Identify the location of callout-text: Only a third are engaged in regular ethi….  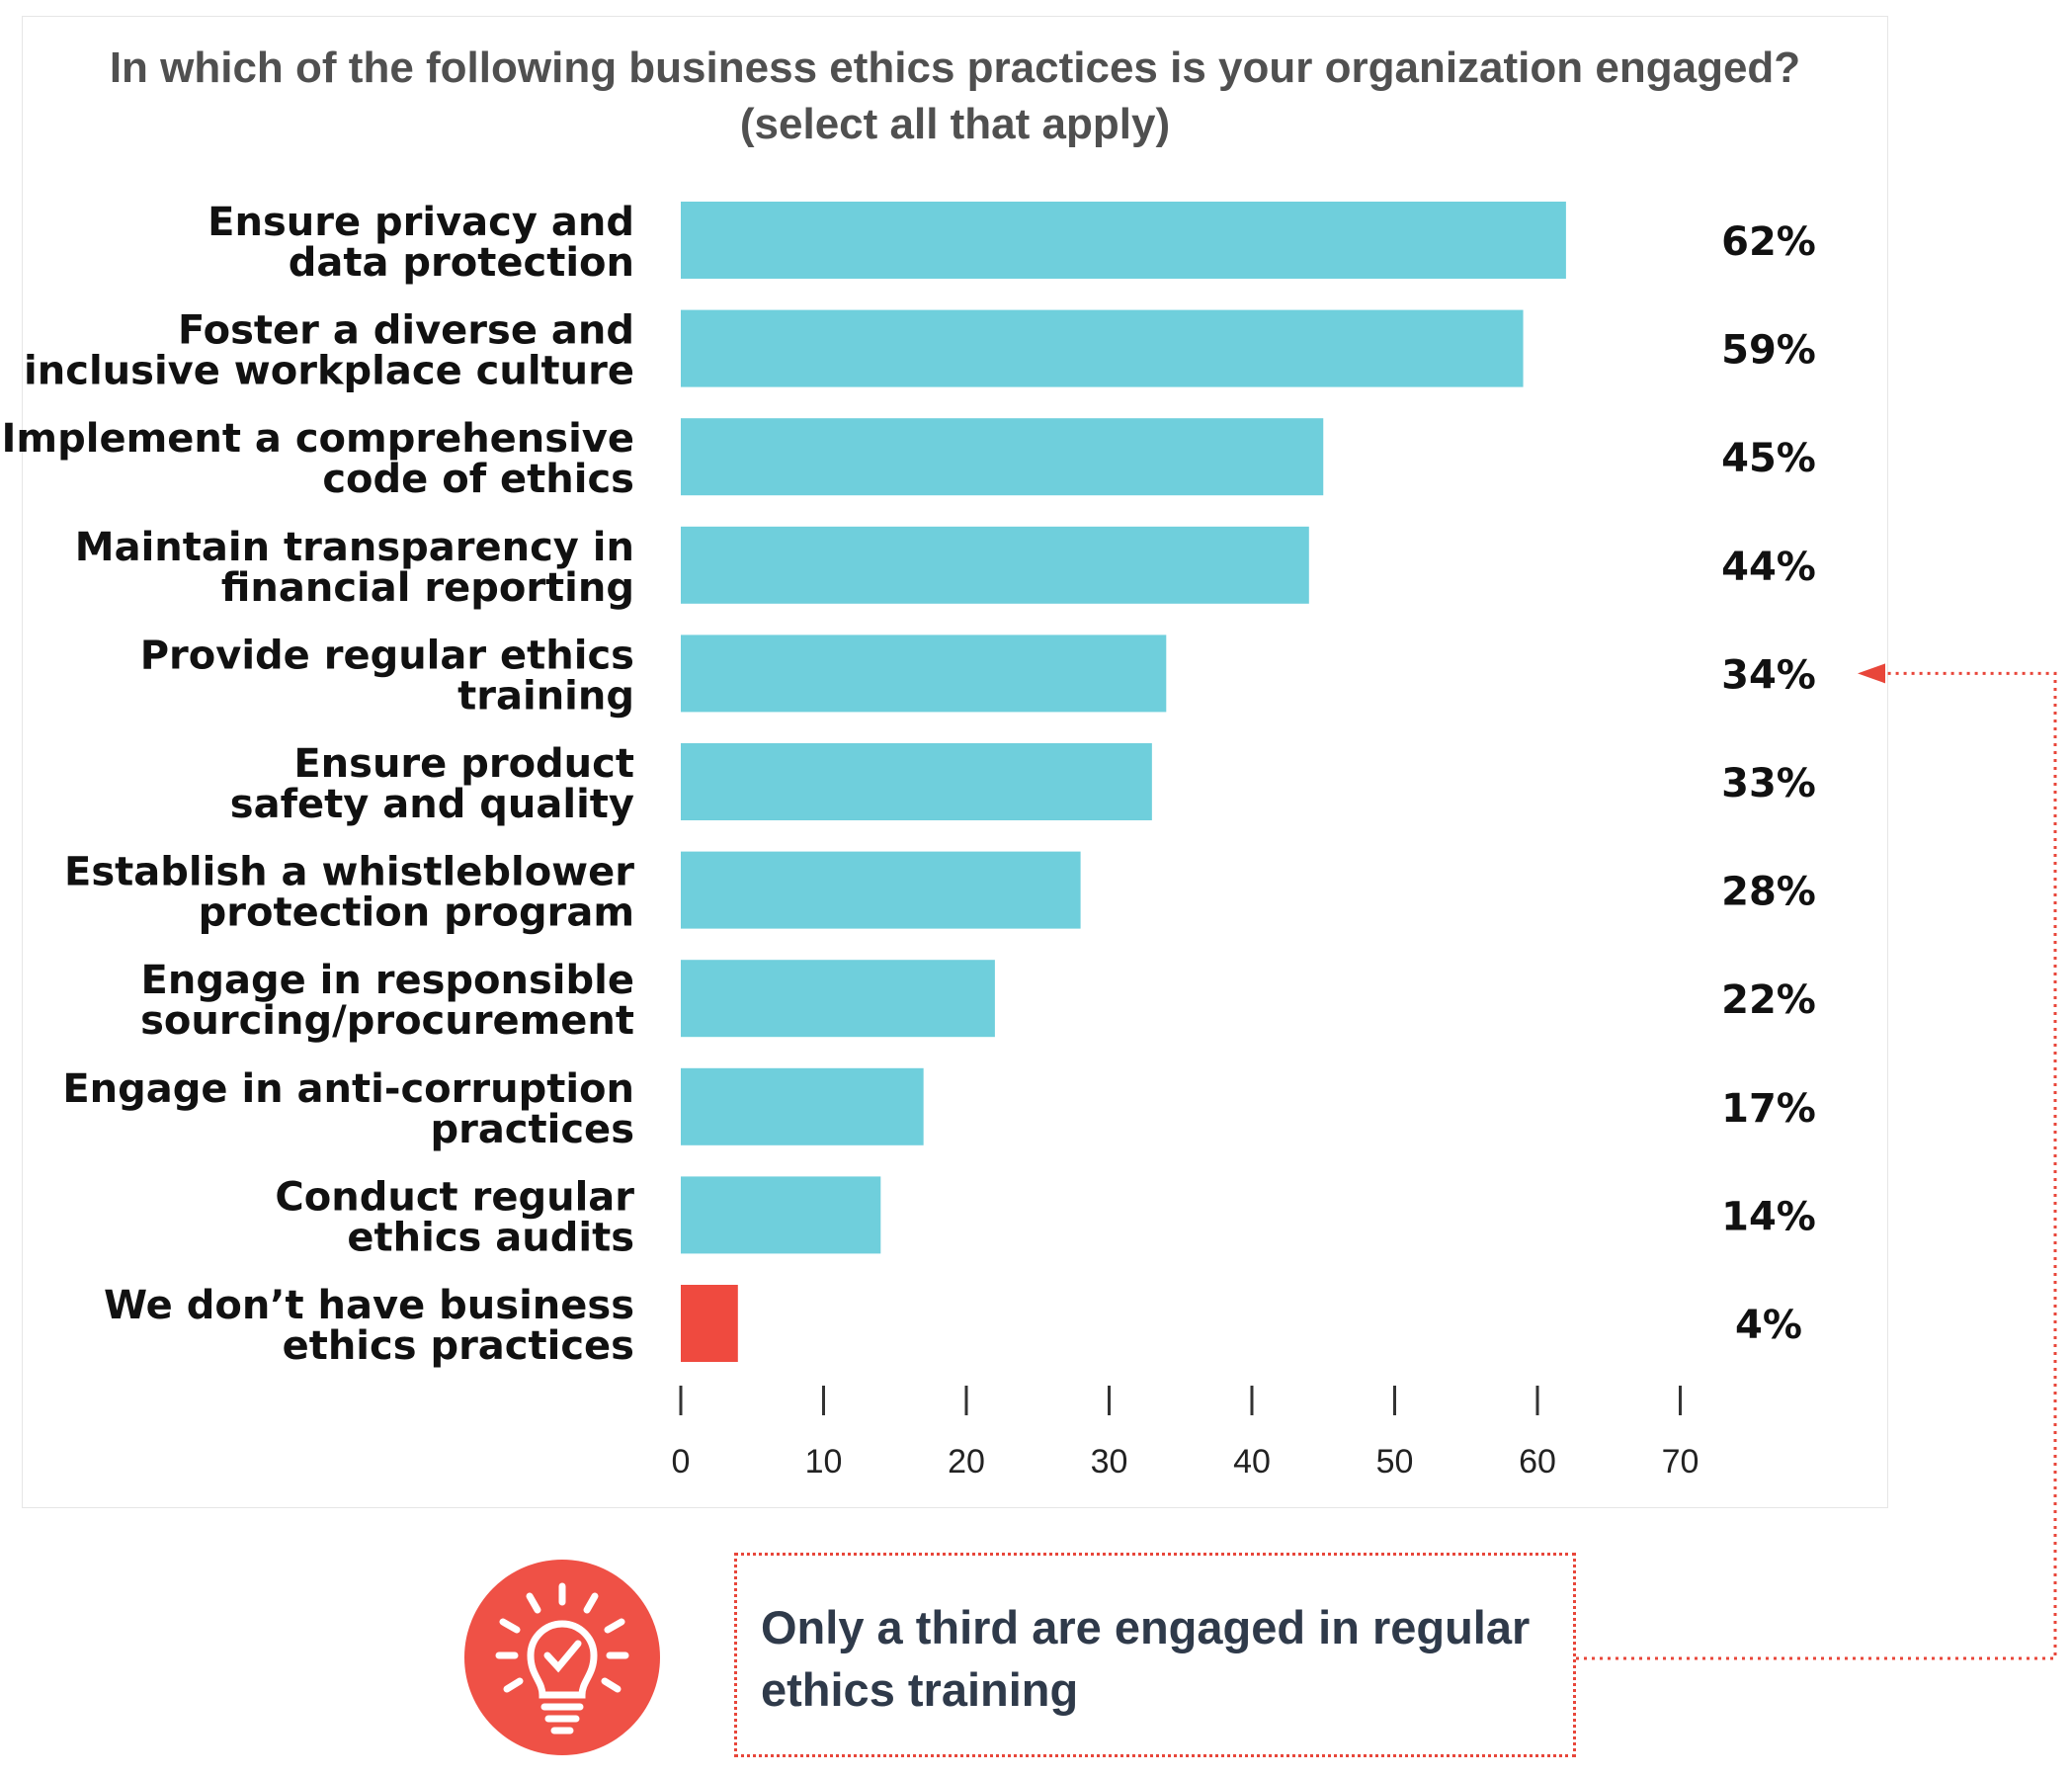
(1161, 1658).